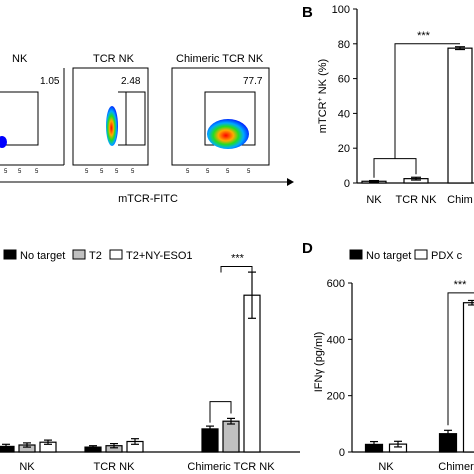 The height and width of the screenshot is (474, 474). I want to click on flow-title-nk: NK, so click(20, 59).